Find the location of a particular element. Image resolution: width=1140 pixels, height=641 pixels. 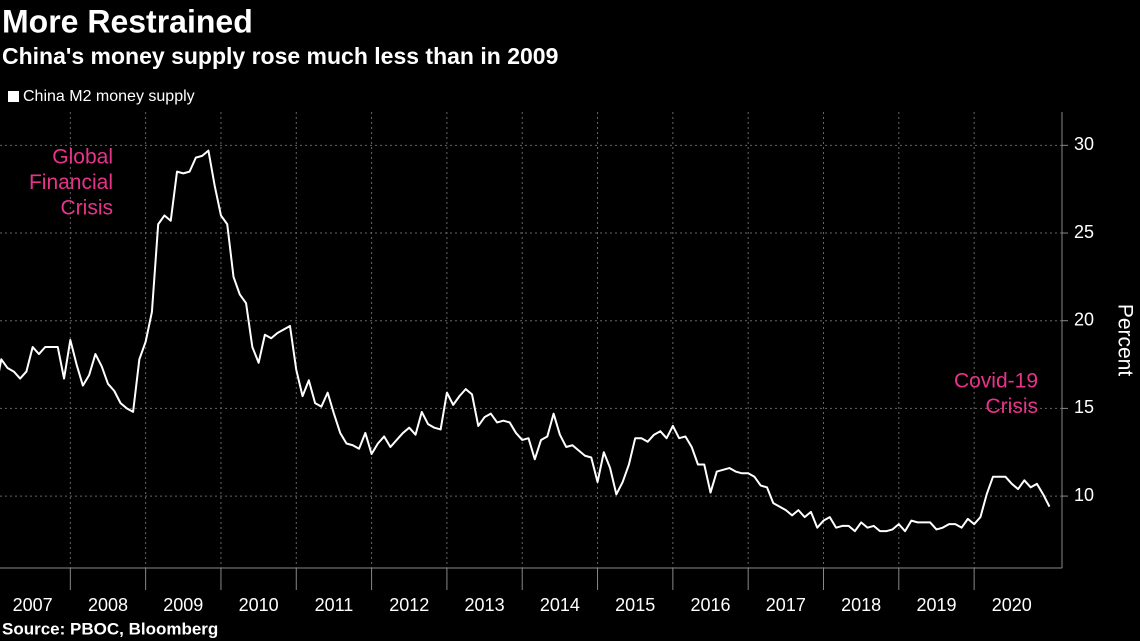

x-tick-label: 2013 is located at coordinates (485, 605).